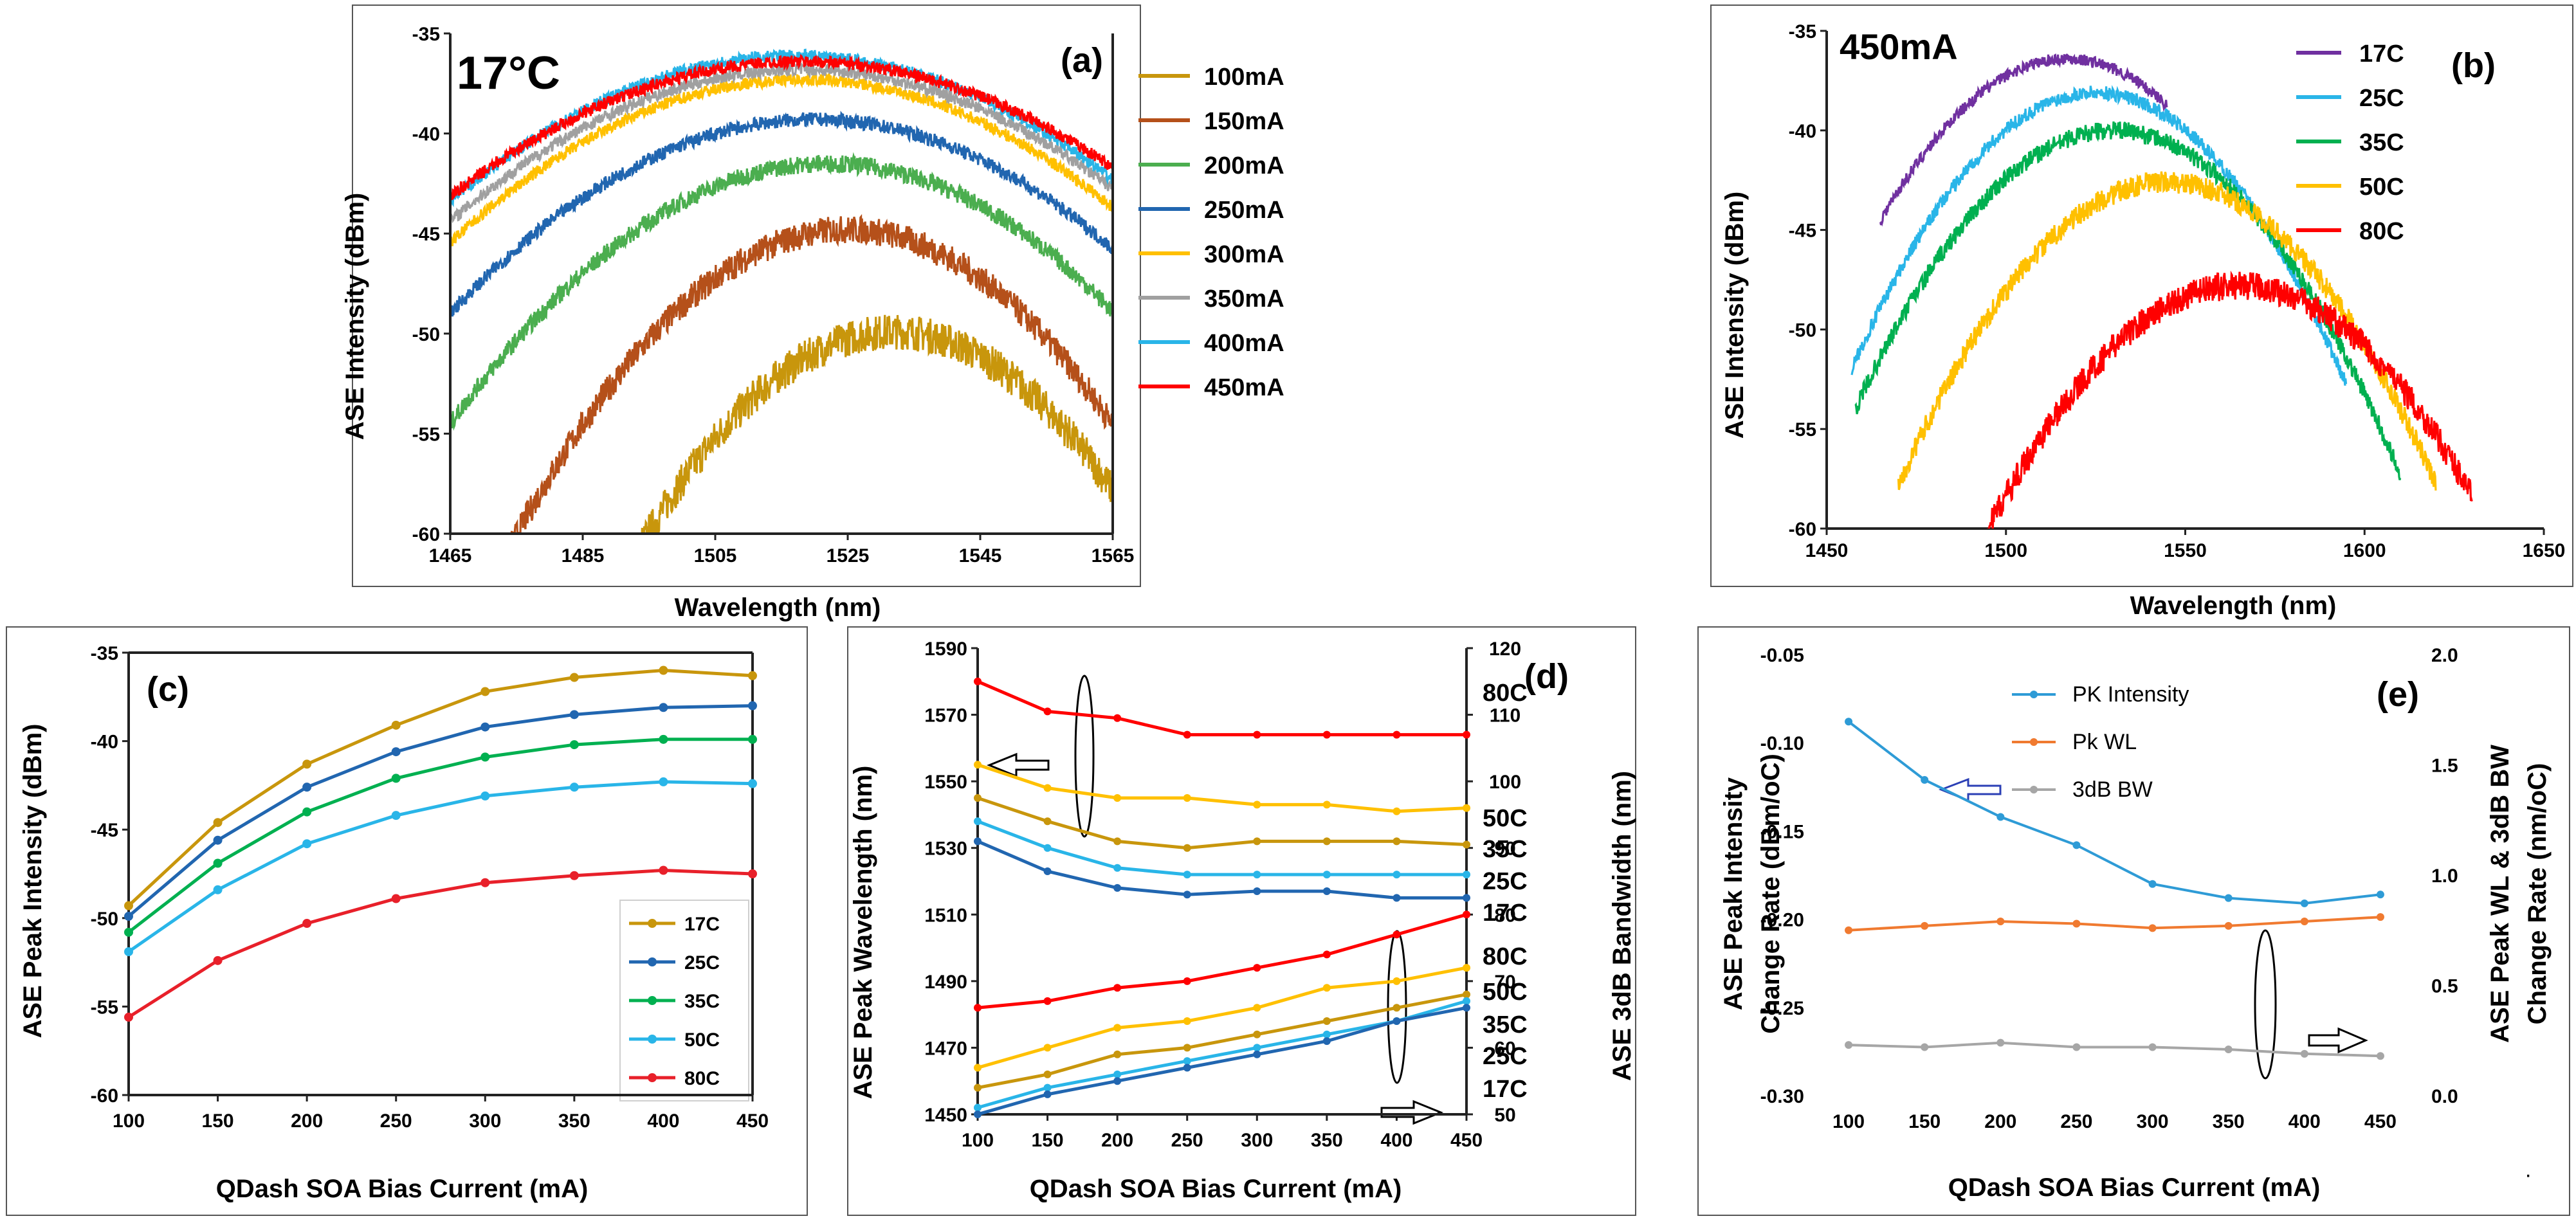 The height and width of the screenshot is (1223, 2576). I want to click on panel-e-x-ticks: 100 150 200 250 300 350 400 450, so click(2114, 1121).